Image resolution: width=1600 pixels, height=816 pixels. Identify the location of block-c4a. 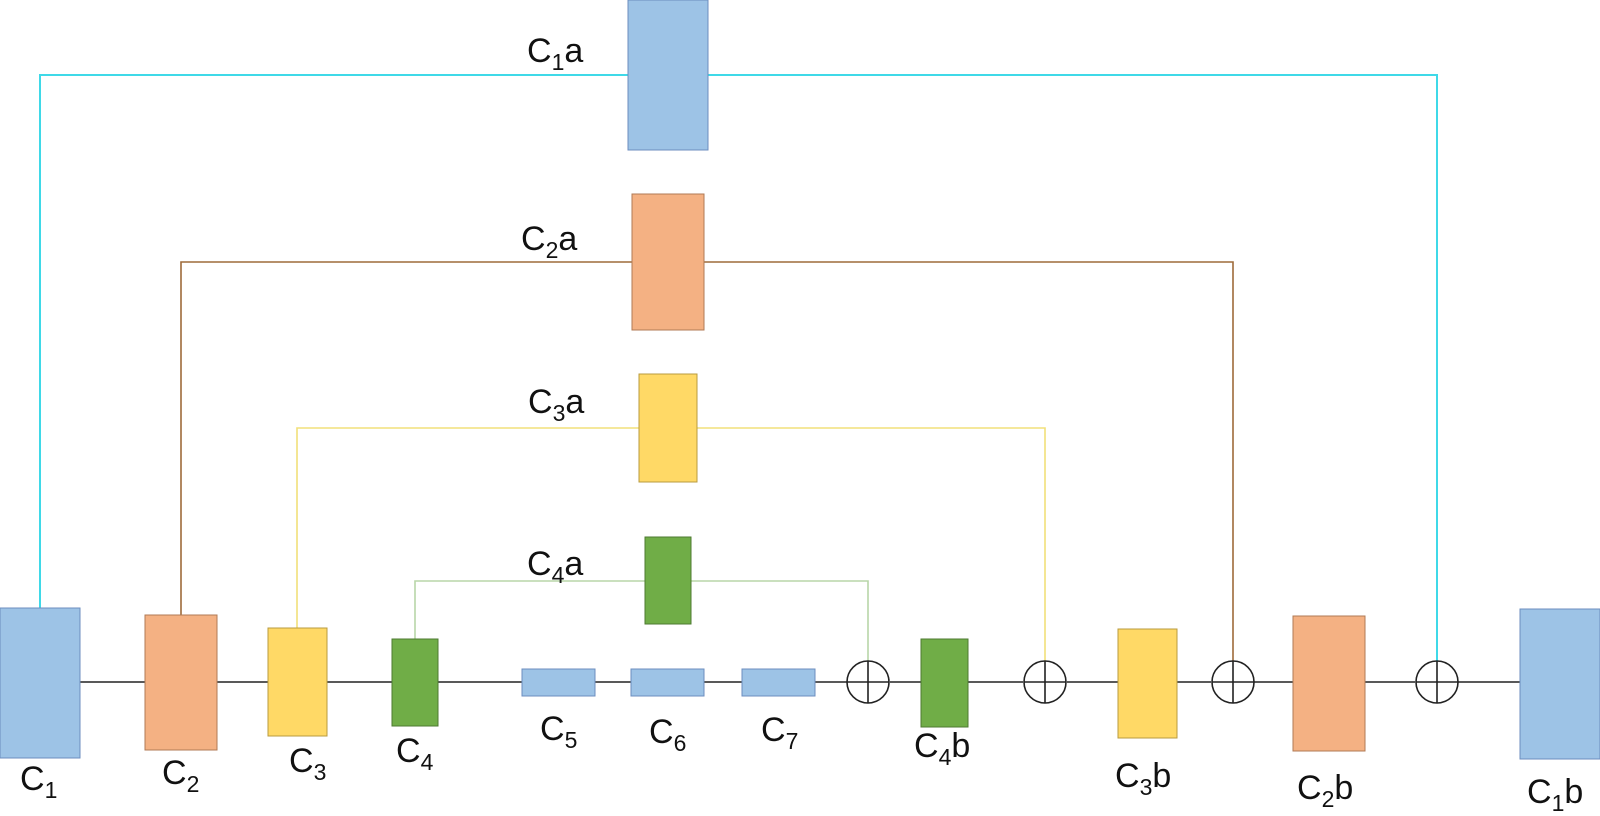
(668, 580).